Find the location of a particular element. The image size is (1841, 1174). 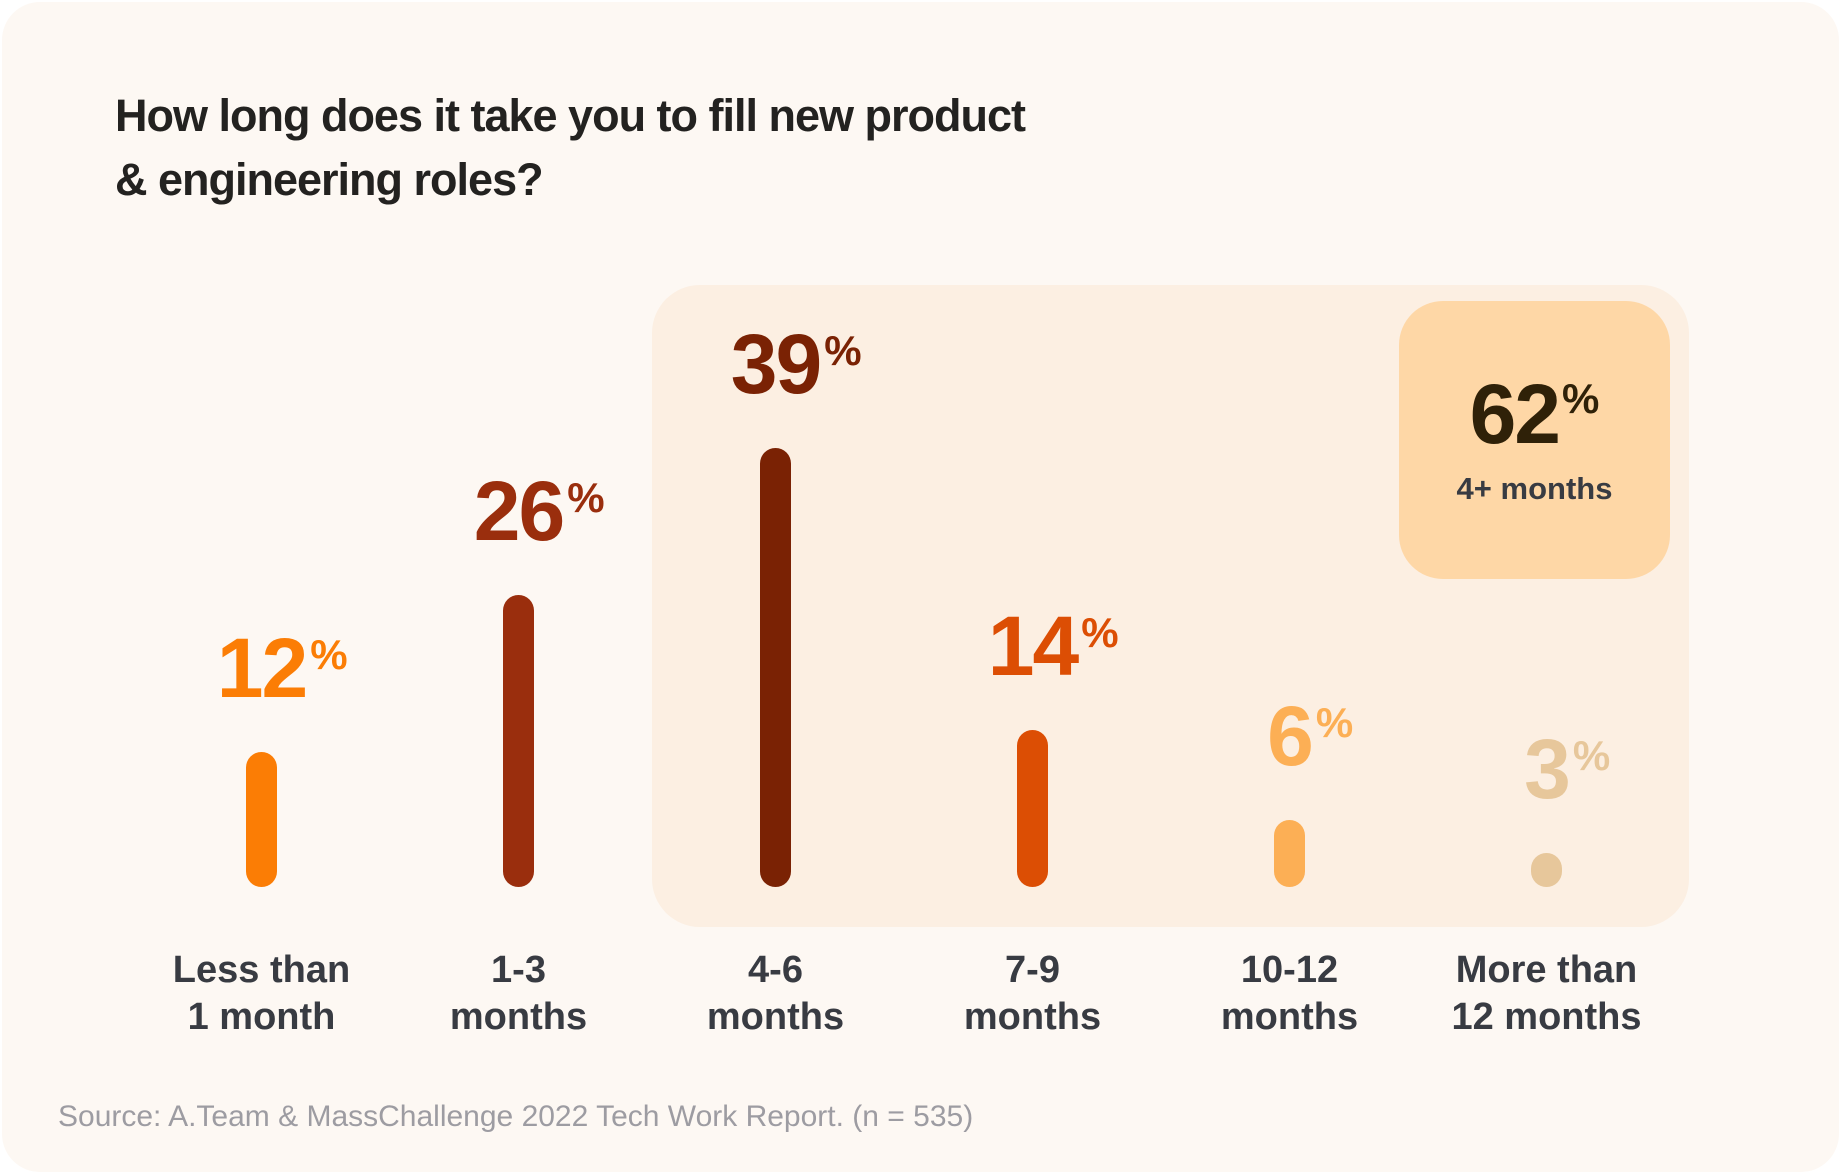

value-label: 3% is located at coordinates (1567, 769).